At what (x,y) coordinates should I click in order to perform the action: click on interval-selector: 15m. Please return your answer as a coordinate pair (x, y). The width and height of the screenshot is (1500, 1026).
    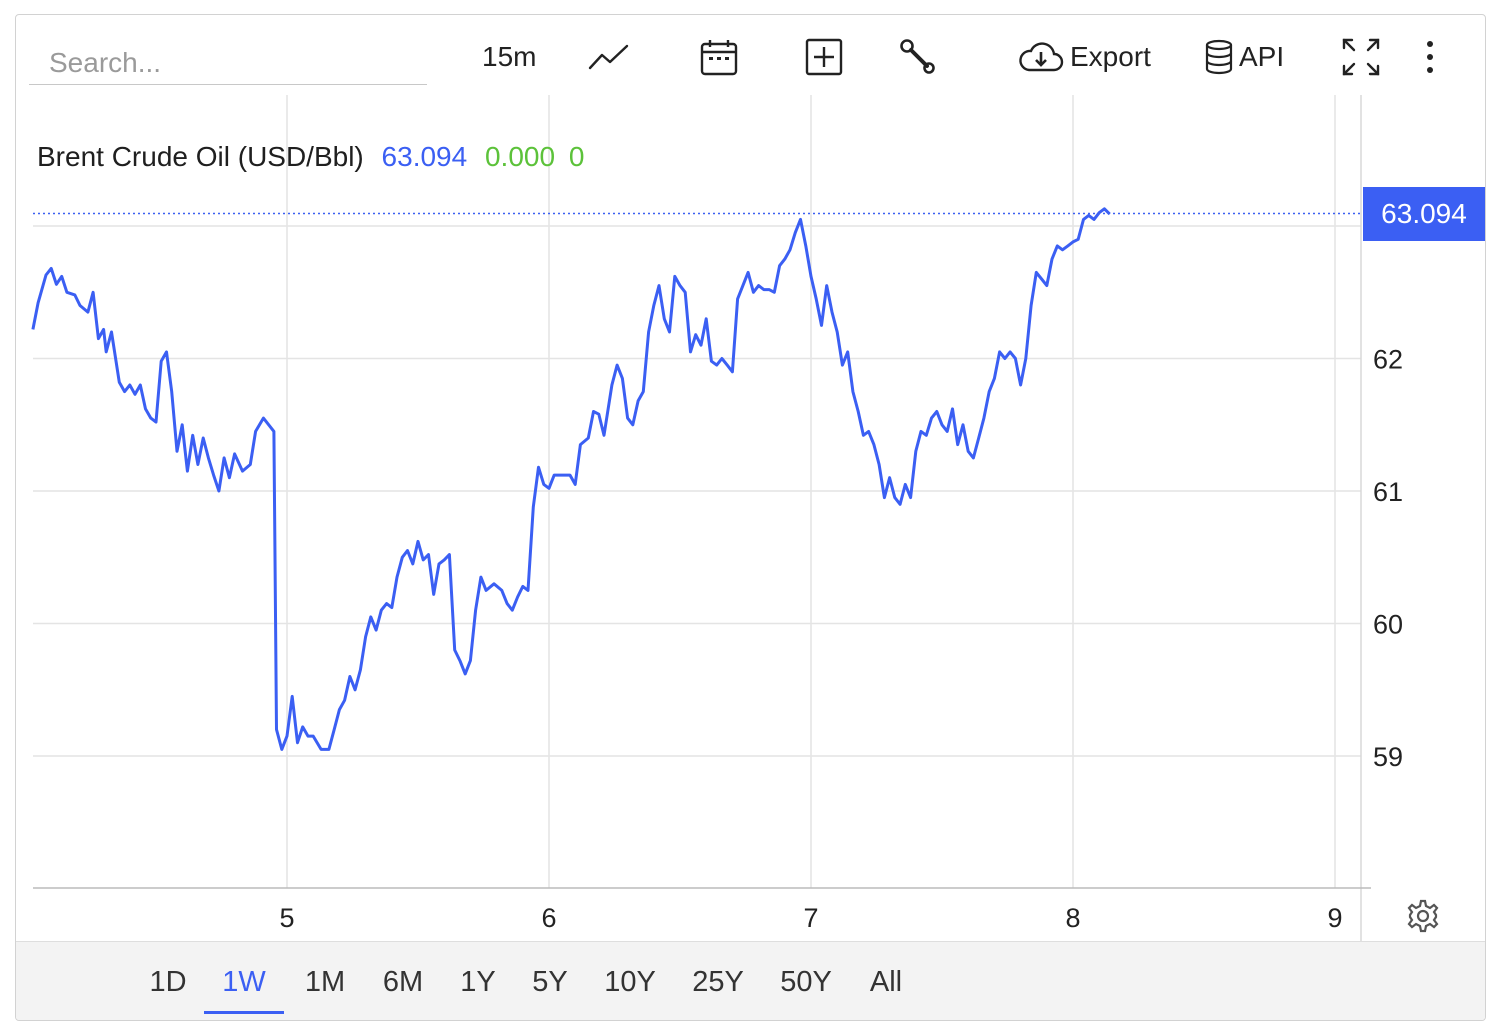
    Looking at the image, I should click on (509, 57).